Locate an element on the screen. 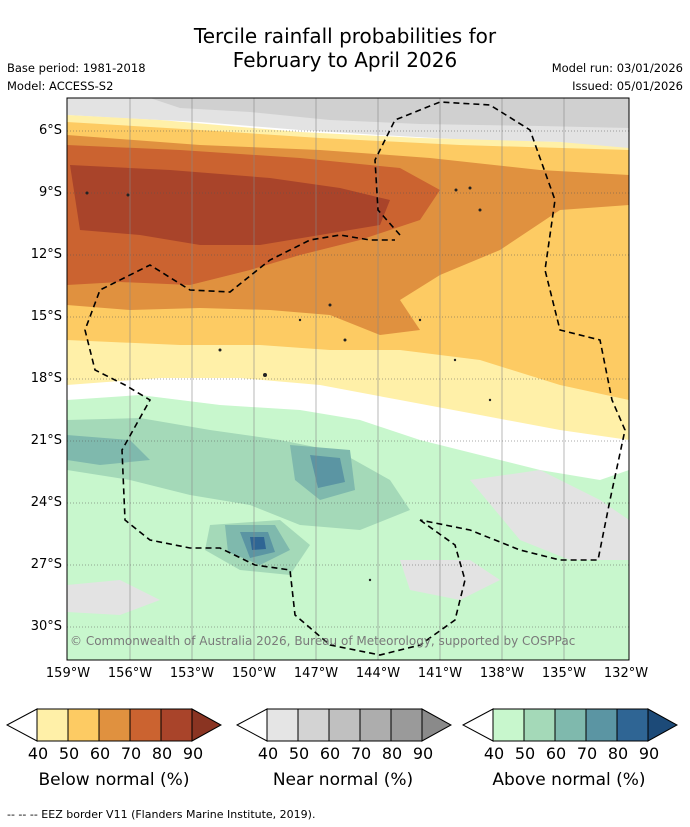 This screenshot has width=690, height=827. above-tick-70: 70 is located at coordinates (587, 753).